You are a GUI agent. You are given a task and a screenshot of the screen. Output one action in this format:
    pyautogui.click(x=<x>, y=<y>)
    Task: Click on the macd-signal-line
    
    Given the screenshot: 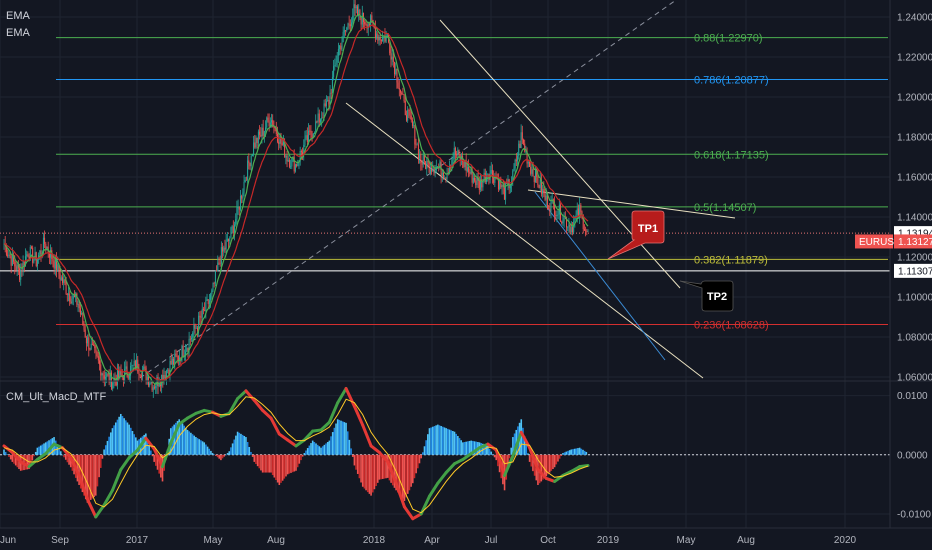 What is the action you would take?
    pyautogui.click(x=296, y=455)
    